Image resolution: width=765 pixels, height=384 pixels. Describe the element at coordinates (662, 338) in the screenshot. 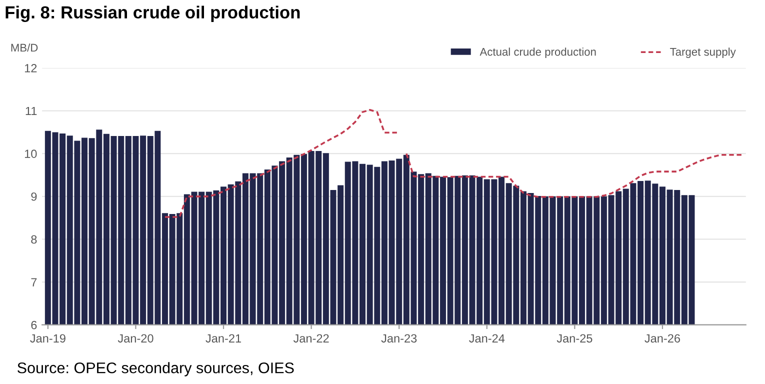

I see `x-tick-label: Jan-26` at that location.